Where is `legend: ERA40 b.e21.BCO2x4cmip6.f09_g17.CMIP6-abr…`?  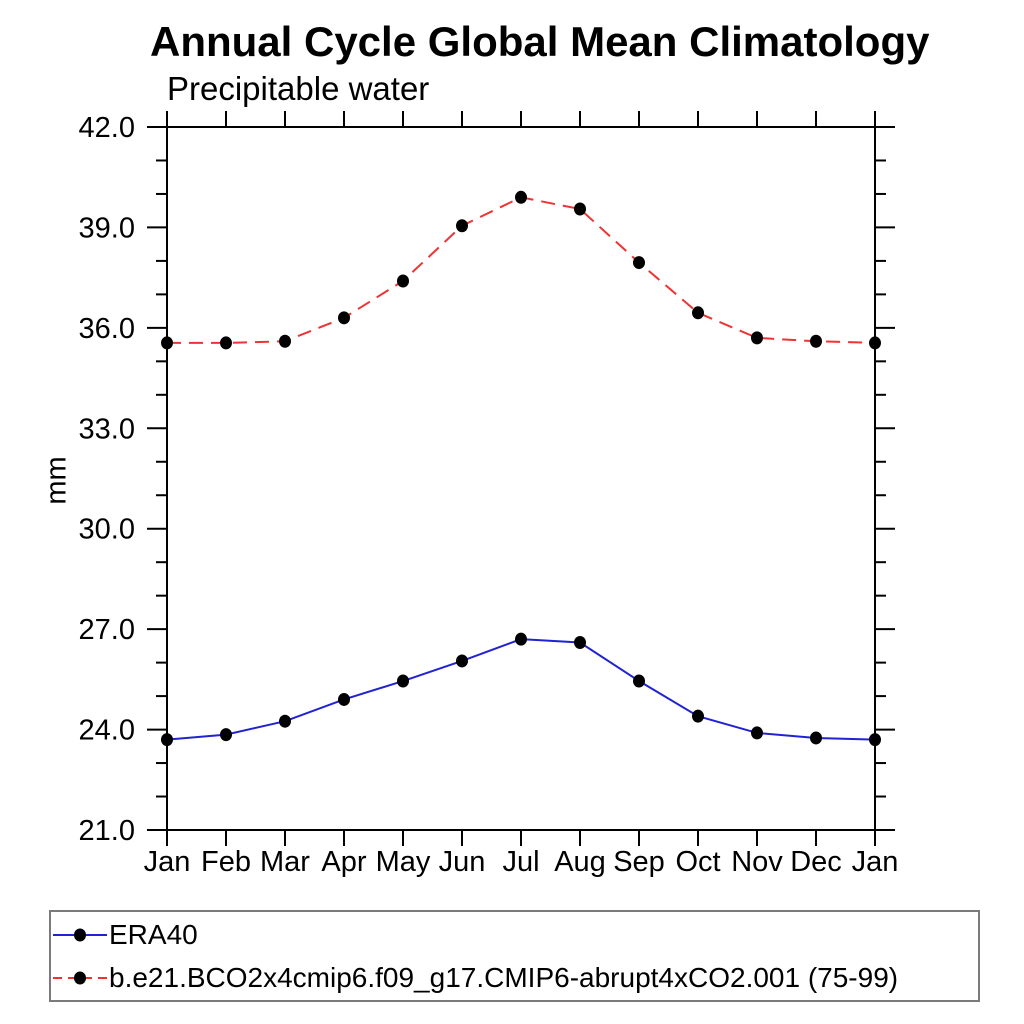 legend: ERA40 b.e21.BCO2x4cmip6.f09_g17.CMIP6-abr… is located at coordinates (514, 956).